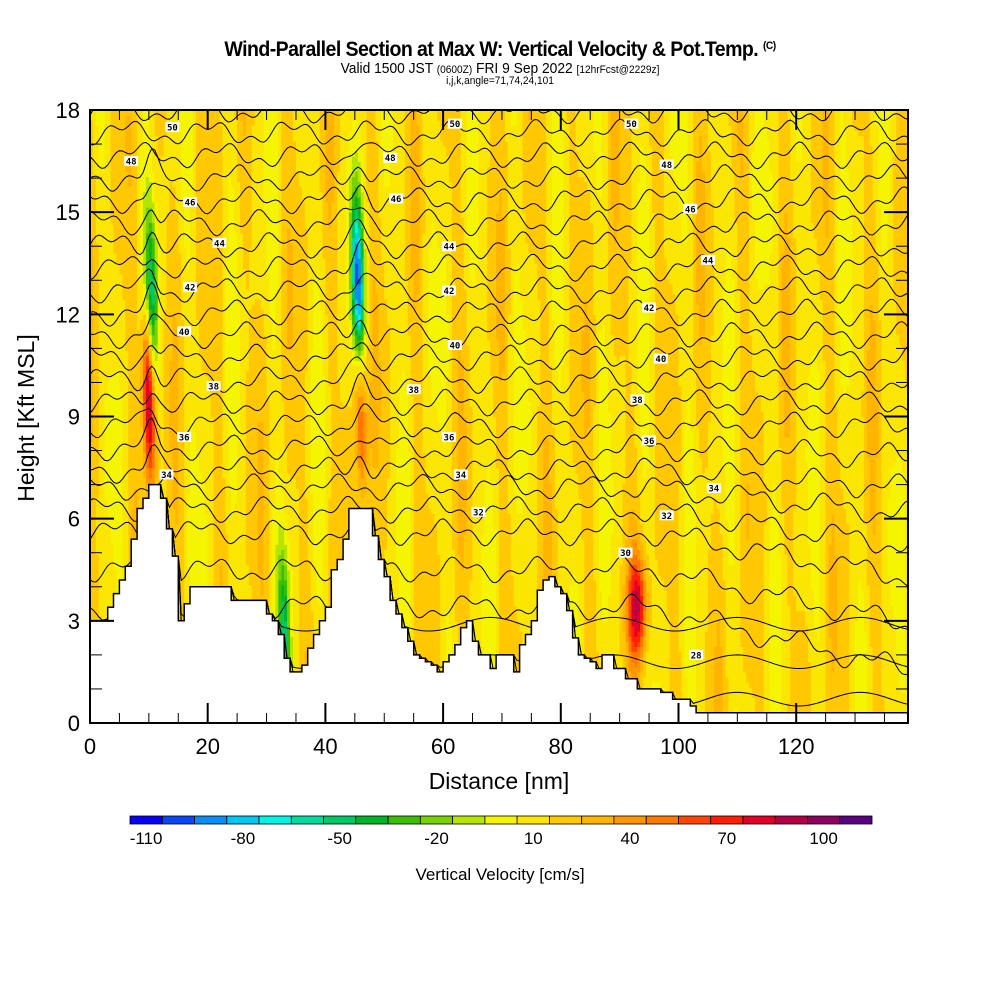  Describe the element at coordinates (390, 159) in the screenshot. I see `contour-label: 48` at that location.